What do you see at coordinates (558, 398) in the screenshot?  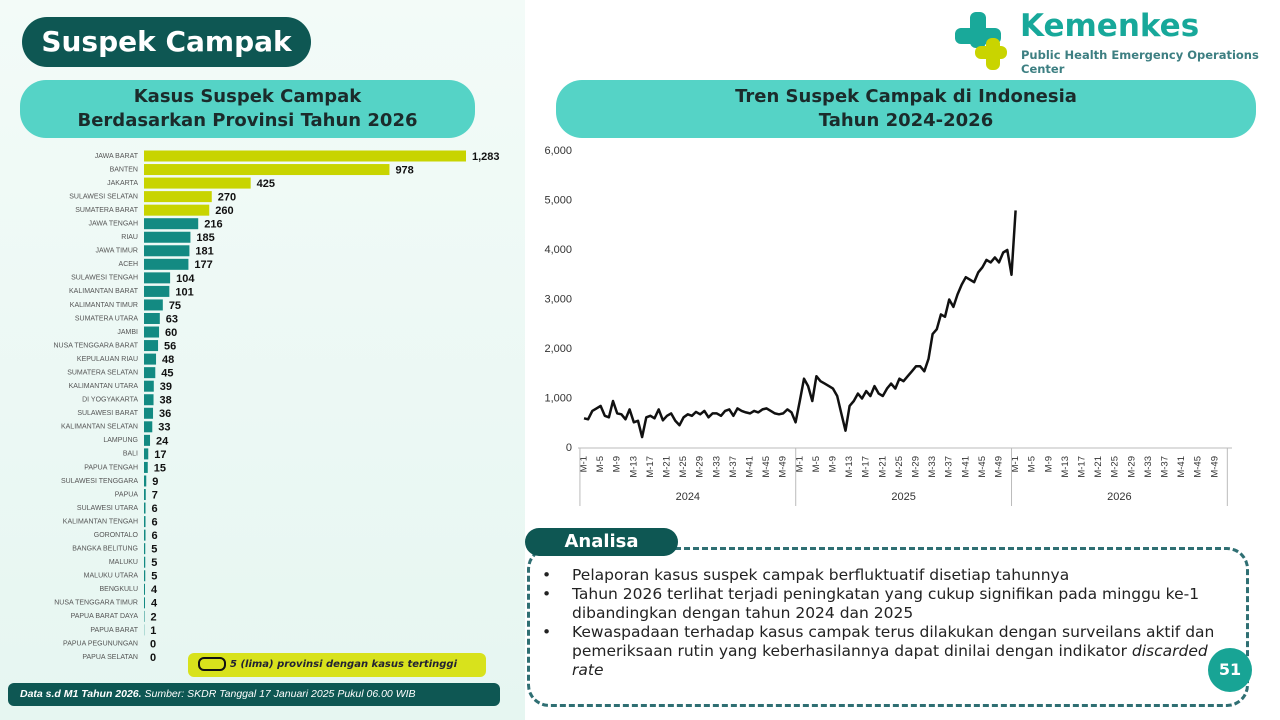 I see `y-tick-label: 1,000` at bounding box center [558, 398].